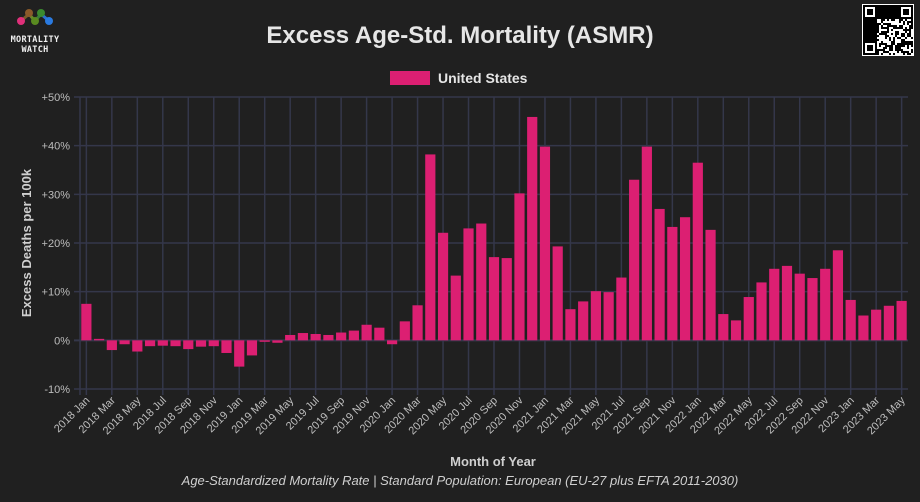  What do you see at coordinates (290, 337) in the screenshot?
I see `bar-2019-may` at bounding box center [290, 337].